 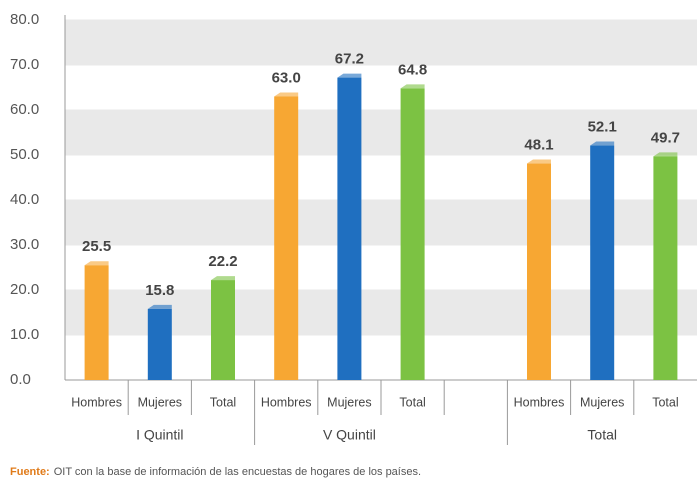 What do you see at coordinates (602, 127) in the screenshot?
I see `value-label: 52.1` at bounding box center [602, 127].